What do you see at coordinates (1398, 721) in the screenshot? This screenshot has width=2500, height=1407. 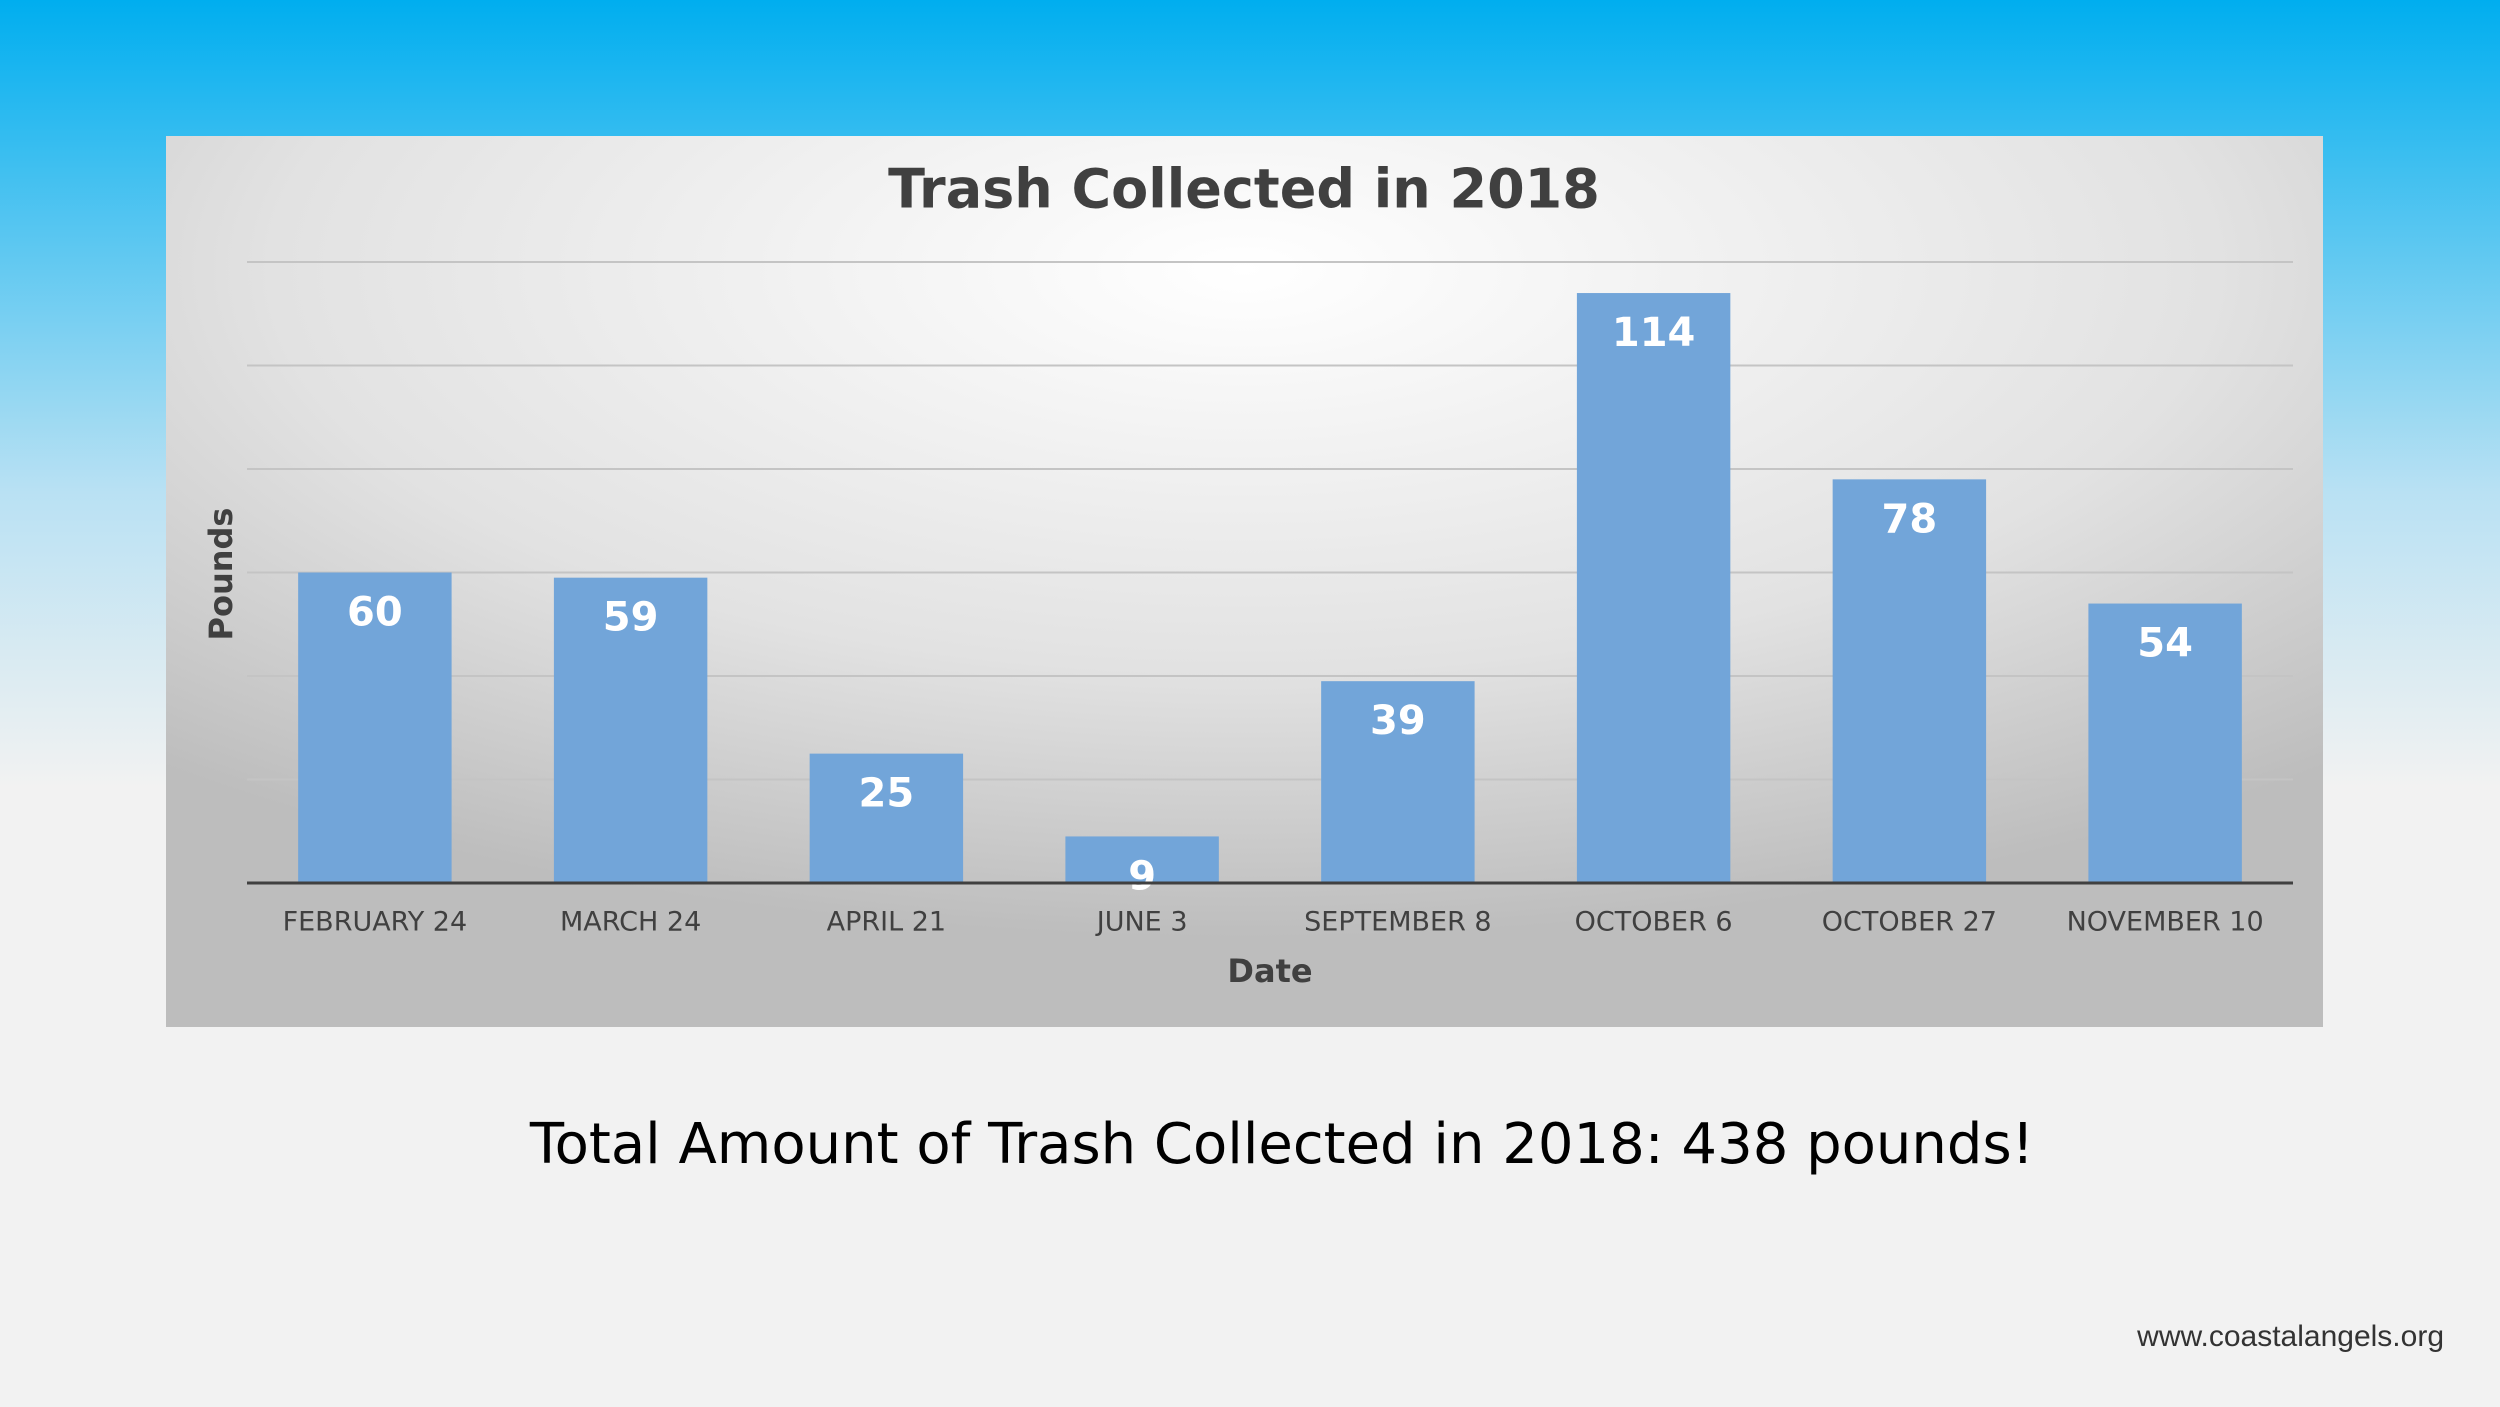 I see `data-label: 39` at bounding box center [1398, 721].